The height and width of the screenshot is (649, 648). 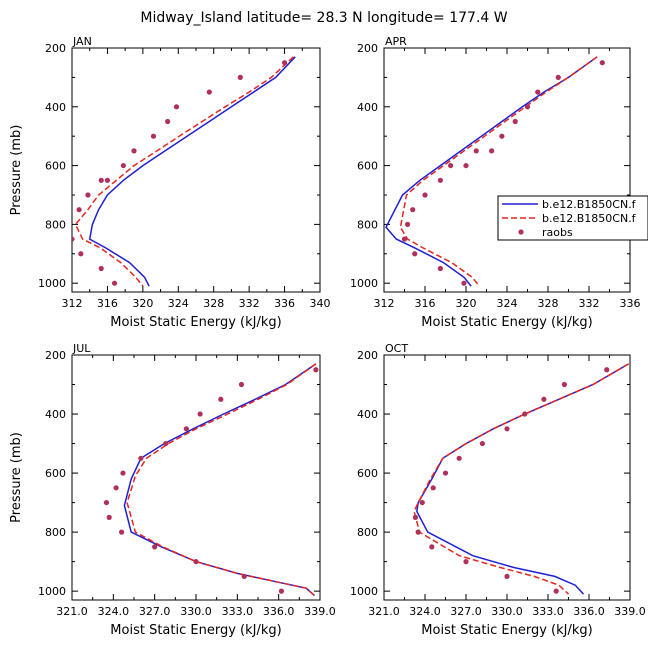 I want to click on panel-label: JAN, so click(x=82, y=41).